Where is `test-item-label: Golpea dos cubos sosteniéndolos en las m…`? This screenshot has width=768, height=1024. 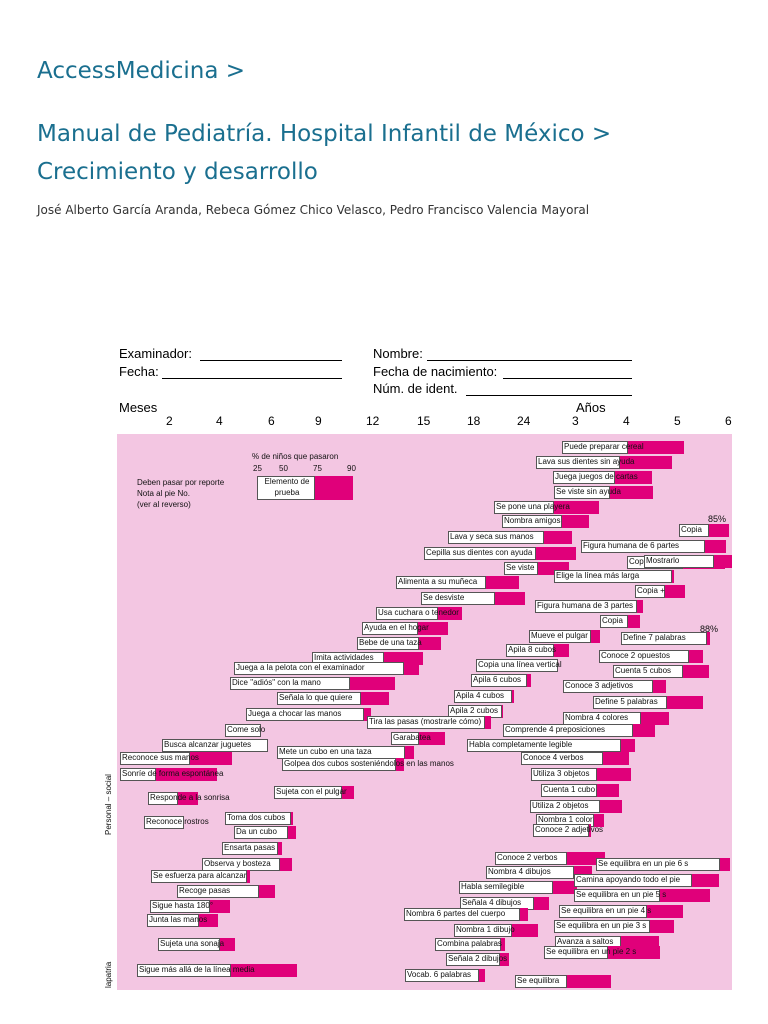 test-item-label: Golpea dos cubos sosteniéndolos en las m… is located at coordinates (369, 763).